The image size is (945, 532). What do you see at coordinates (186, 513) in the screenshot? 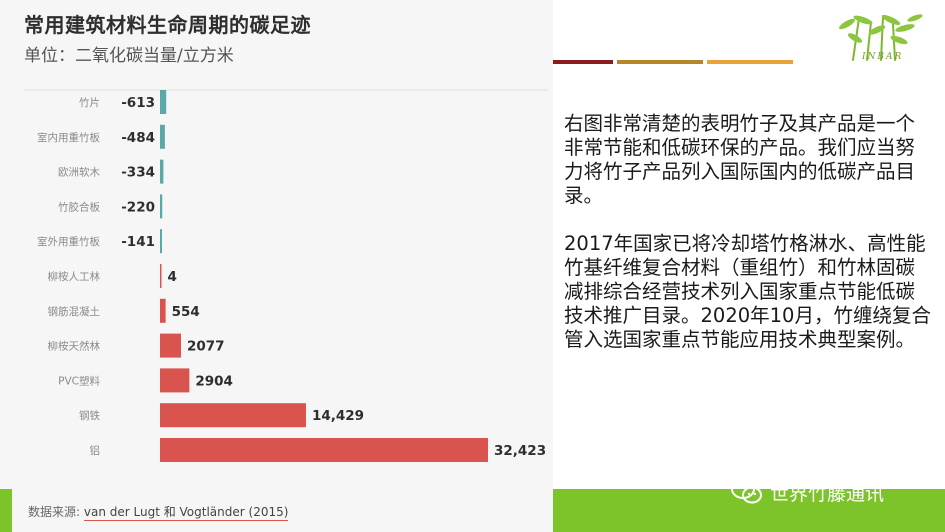
I see `source-link: van der Lugt 和 Vogtländer (2015)` at bounding box center [186, 513].